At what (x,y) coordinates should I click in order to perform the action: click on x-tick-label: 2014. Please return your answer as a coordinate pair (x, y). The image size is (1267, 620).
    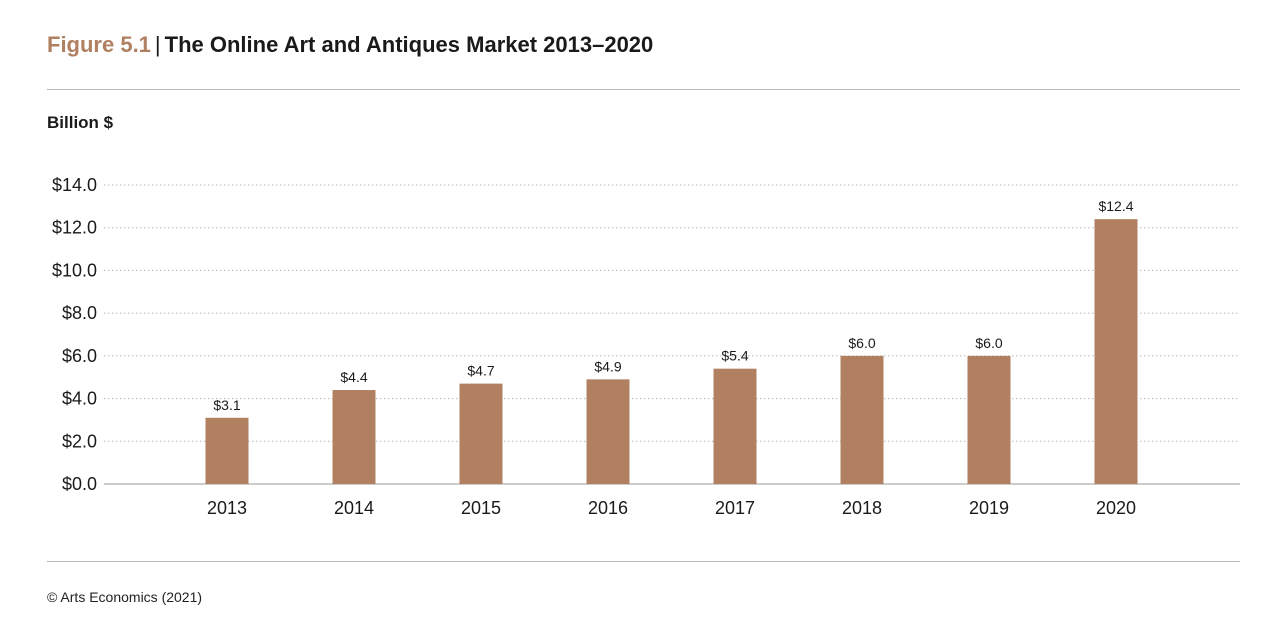
    Looking at the image, I should click on (354, 508).